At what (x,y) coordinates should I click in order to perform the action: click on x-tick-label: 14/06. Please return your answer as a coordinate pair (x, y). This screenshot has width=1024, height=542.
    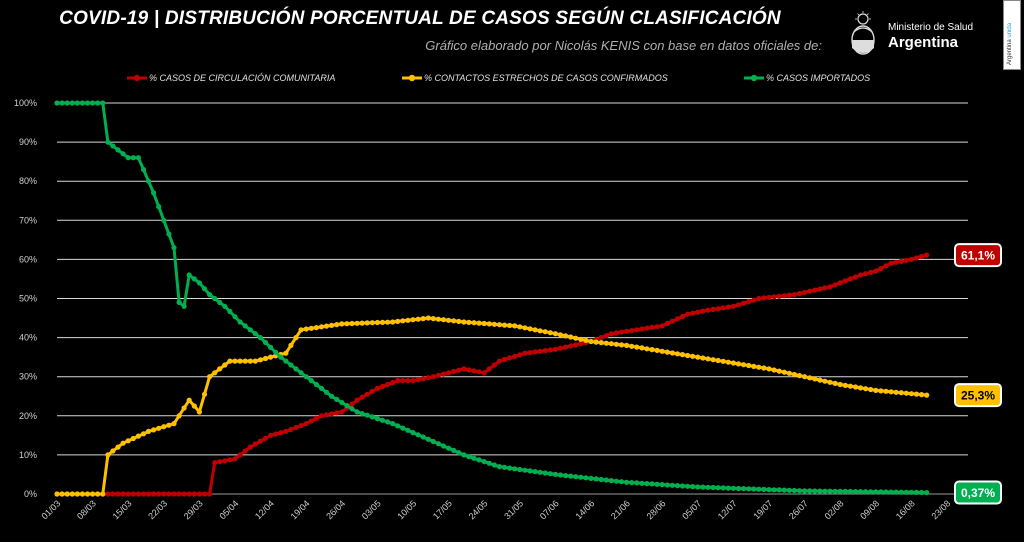
    Looking at the image, I should click on (584, 509).